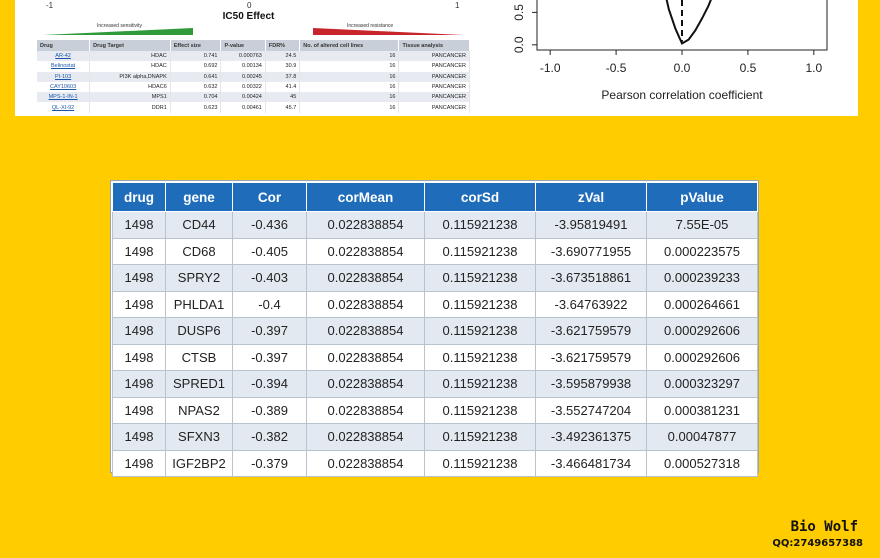 This screenshot has height=558, width=880. Describe the element at coordinates (591, 463) in the screenshot. I see `cell-zval: -3.466481734` at that location.